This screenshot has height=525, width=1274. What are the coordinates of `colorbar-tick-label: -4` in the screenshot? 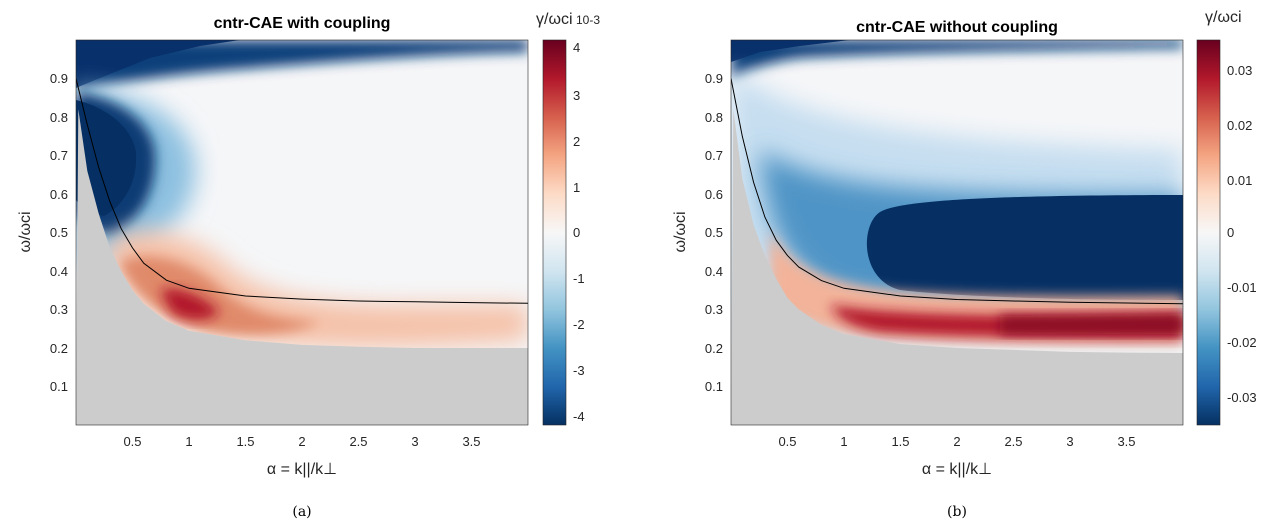 It's located at (579, 416).